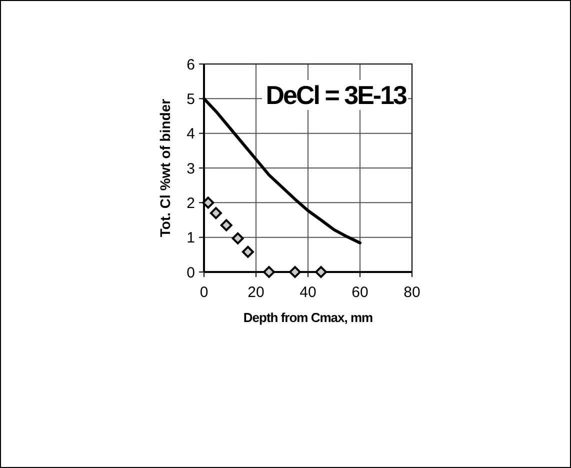 This screenshot has height=468, width=571. I want to click on x-tick-label: 20, so click(256, 292).